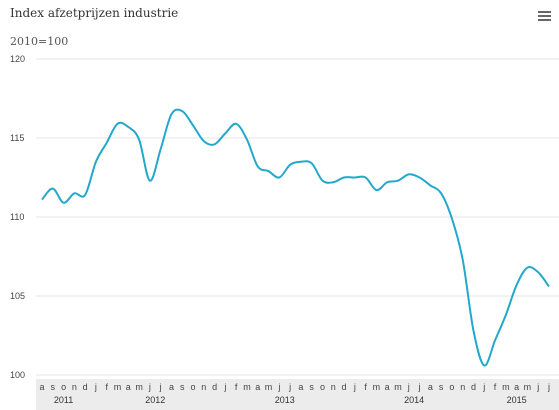 The width and height of the screenshot is (559, 410). I want to click on x-axis-band, so click(297, 394).